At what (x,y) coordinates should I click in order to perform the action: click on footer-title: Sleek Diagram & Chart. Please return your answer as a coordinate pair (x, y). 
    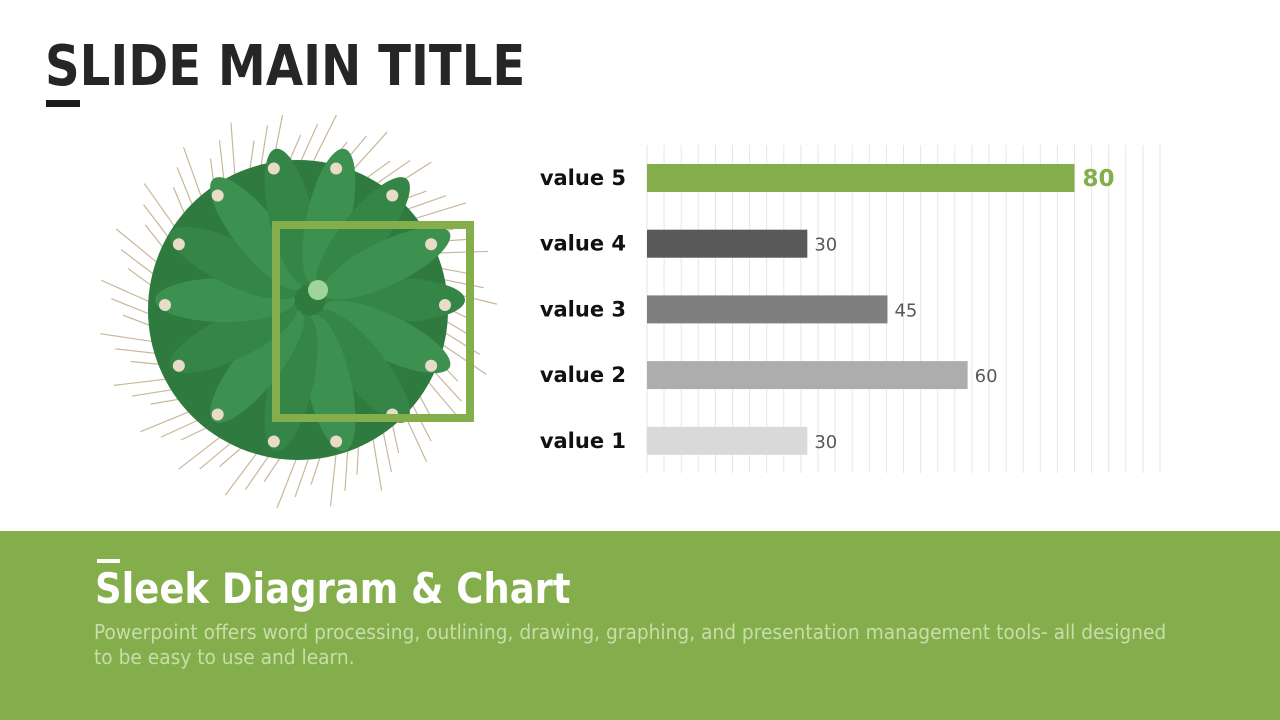
    Looking at the image, I should click on (333, 588).